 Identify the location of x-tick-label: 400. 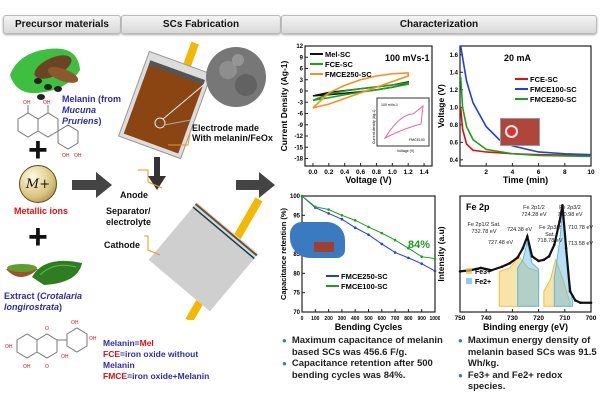
(355, 319).